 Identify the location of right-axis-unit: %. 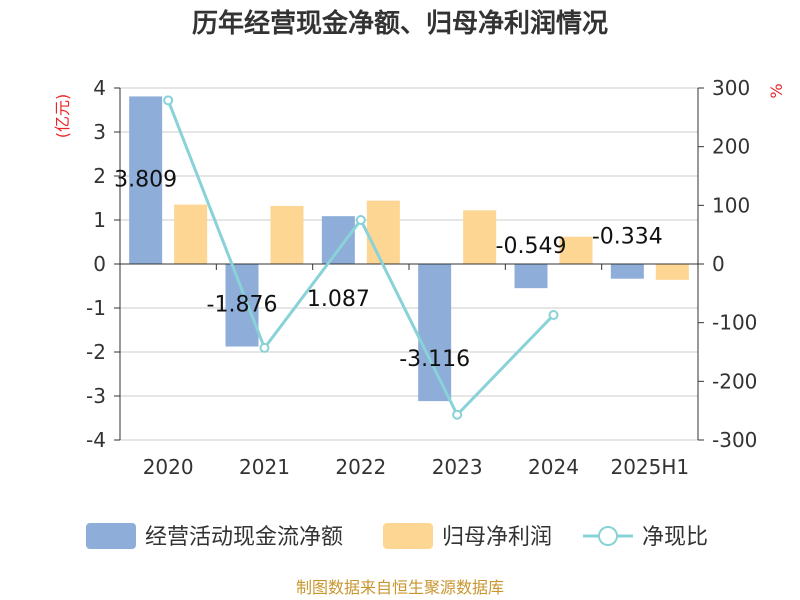
(776, 90).